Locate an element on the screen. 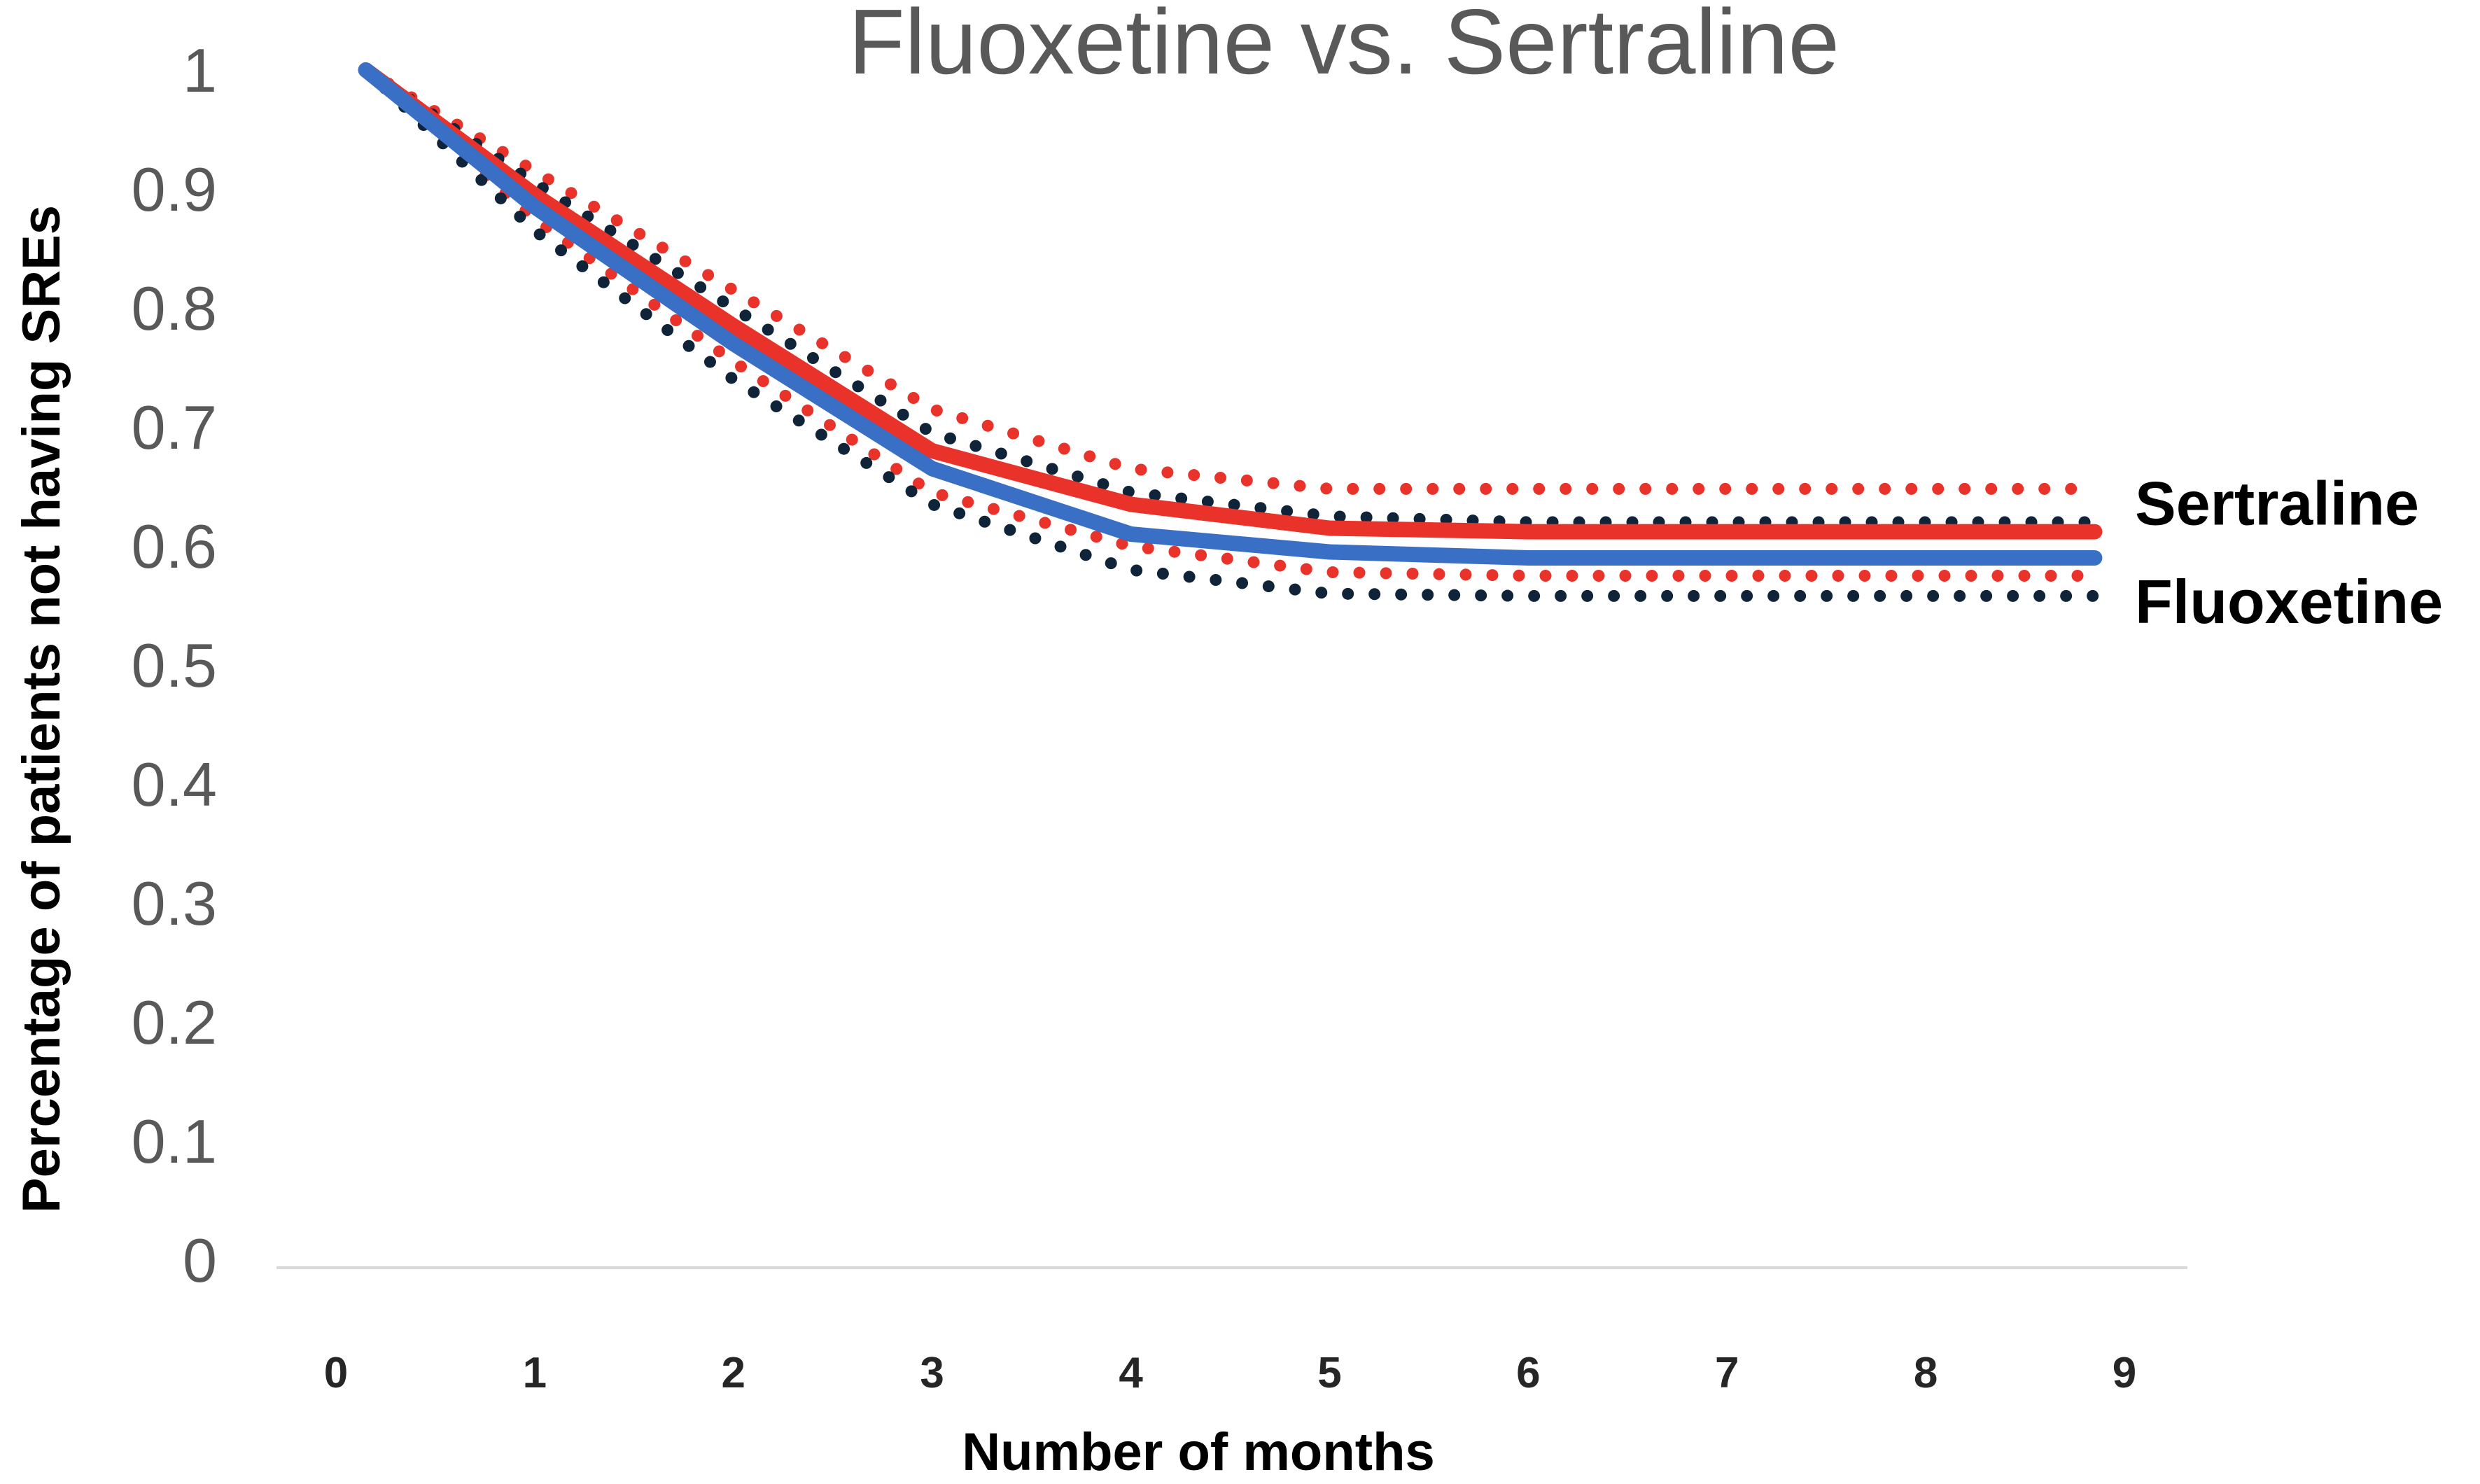 The height and width of the screenshot is (1484, 2480). x-tick-label: 7 is located at coordinates (1727, 1373).